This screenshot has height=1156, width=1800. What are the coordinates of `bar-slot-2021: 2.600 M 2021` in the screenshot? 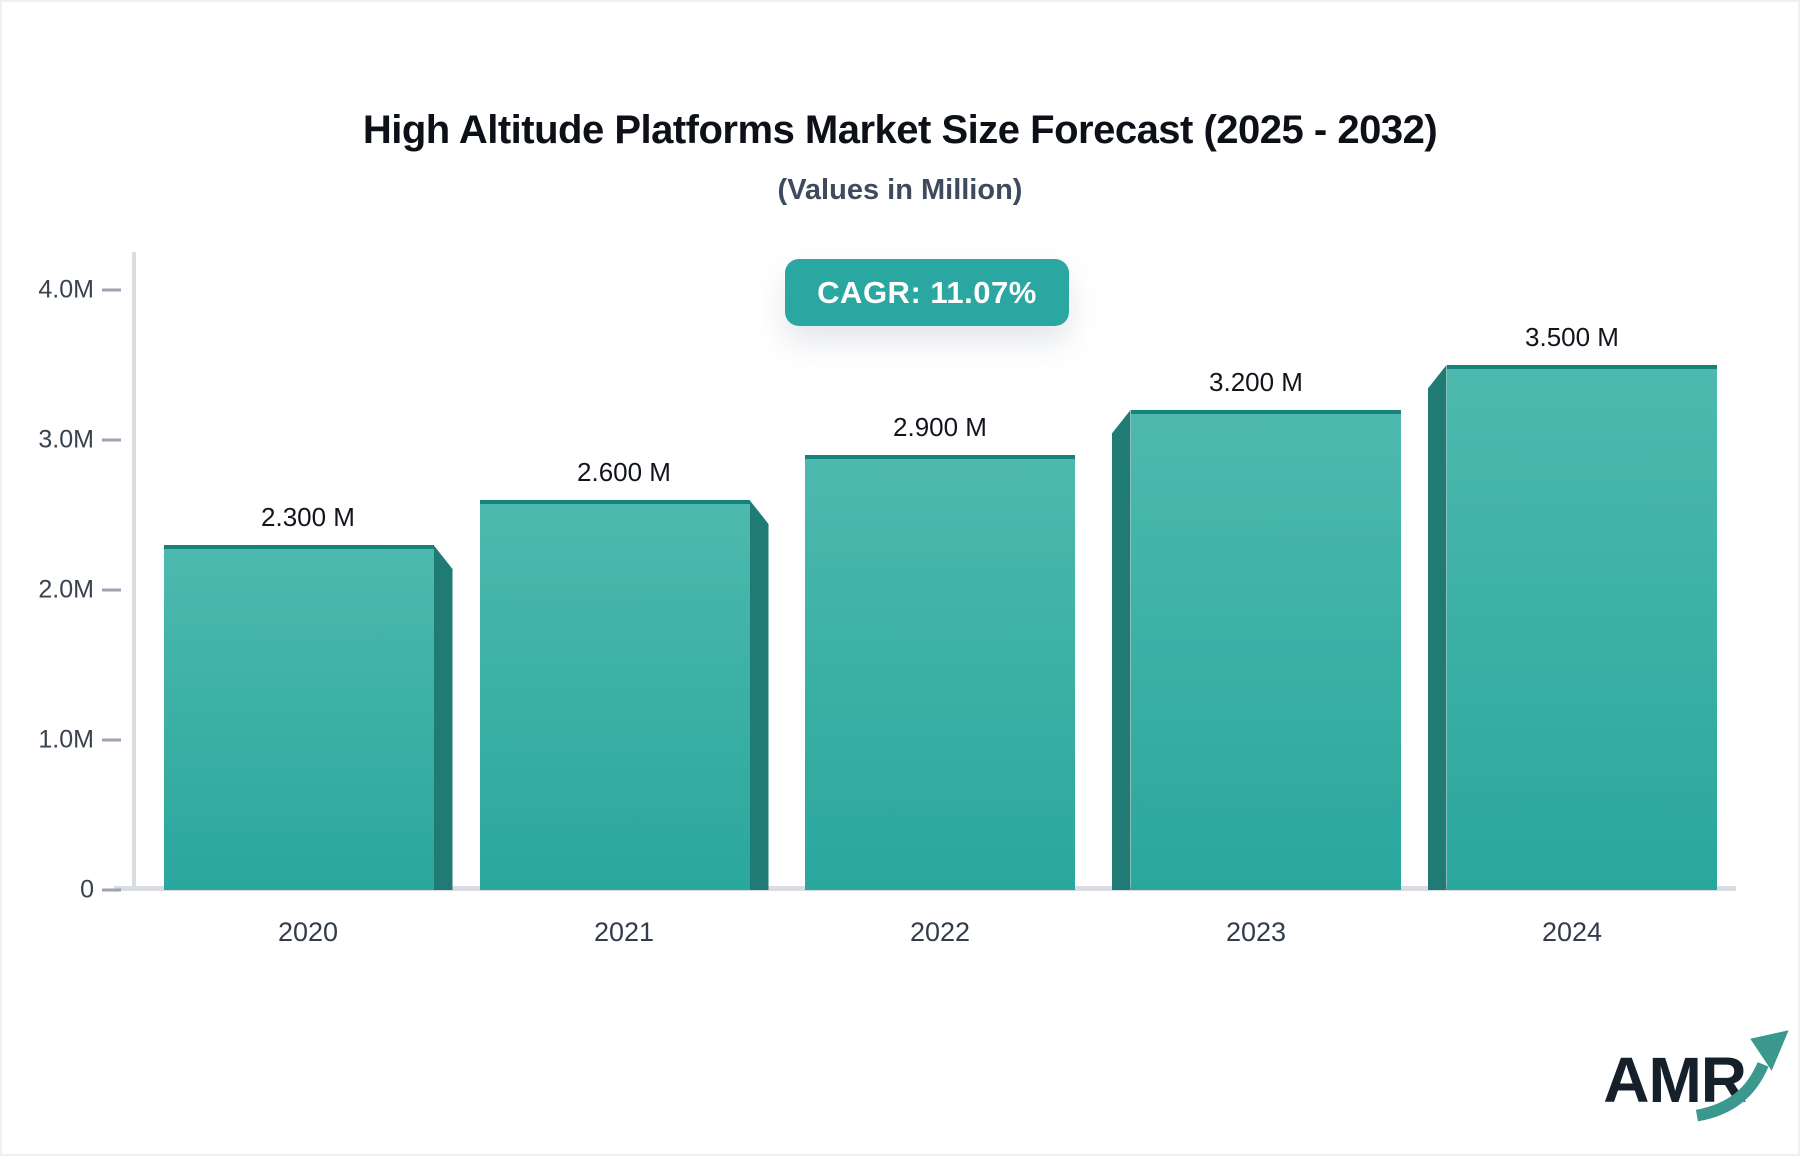 It's located at (624, 618).